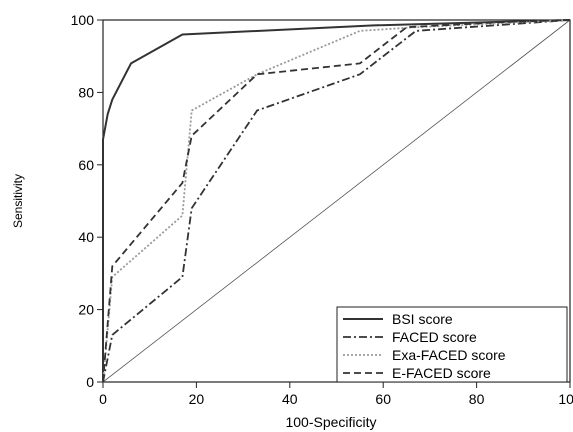 The width and height of the screenshot is (573, 432). Describe the element at coordinates (86, 237) in the screenshot. I see `y-tick-label: 40` at that location.